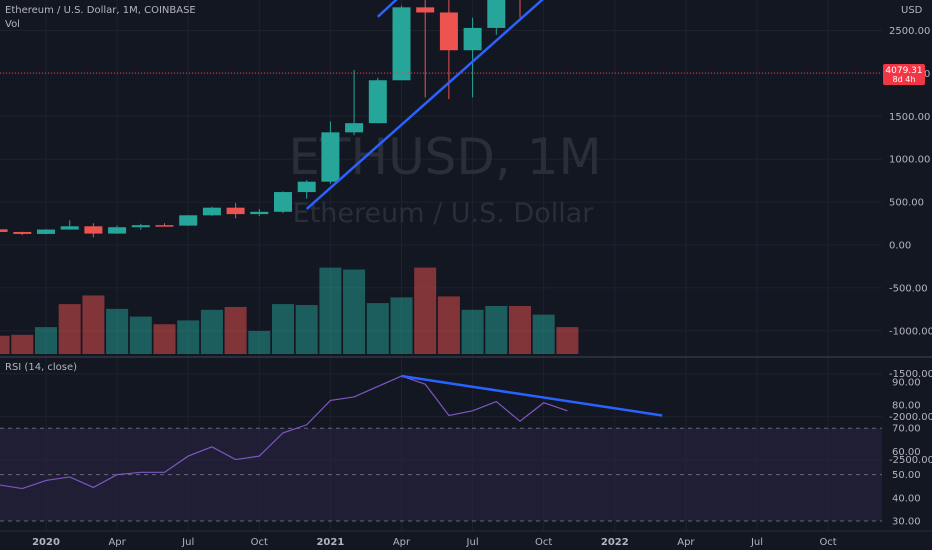  Describe the element at coordinates (46, 542) in the screenshot. I see `time-tick-label: 2020` at that location.